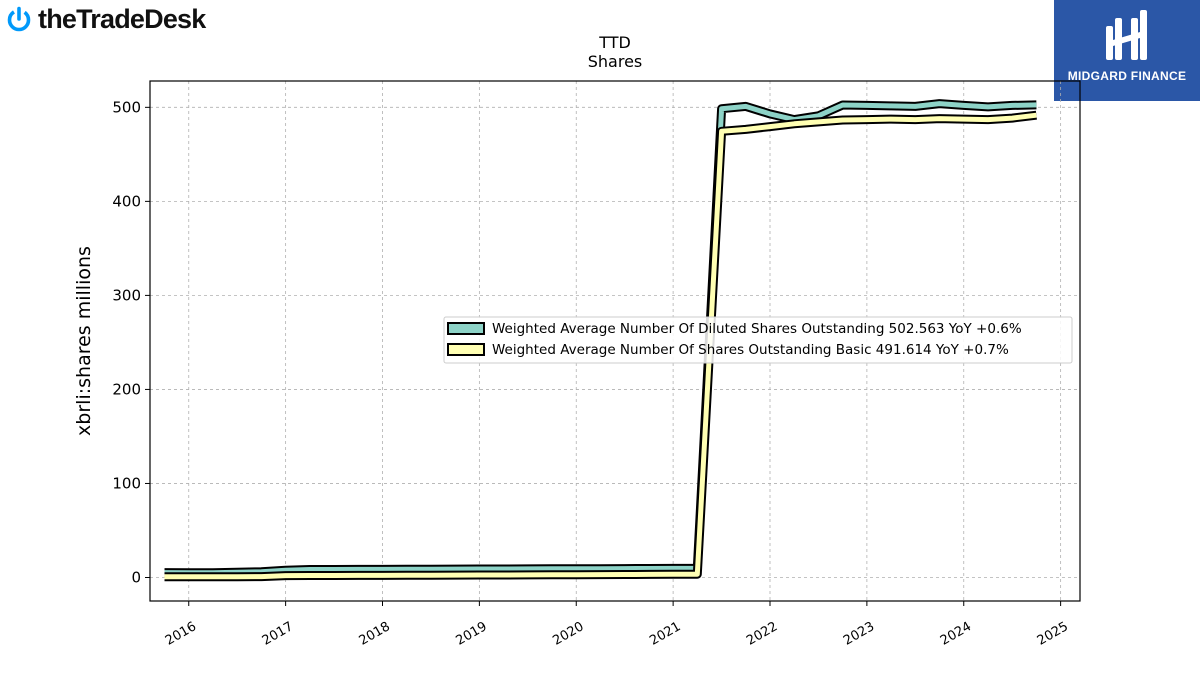 The image size is (1200, 675). What do you see at coordinates (614, 42) in the screenshot?
I see `chart-title: TTD` at bounding box center [614, 42].